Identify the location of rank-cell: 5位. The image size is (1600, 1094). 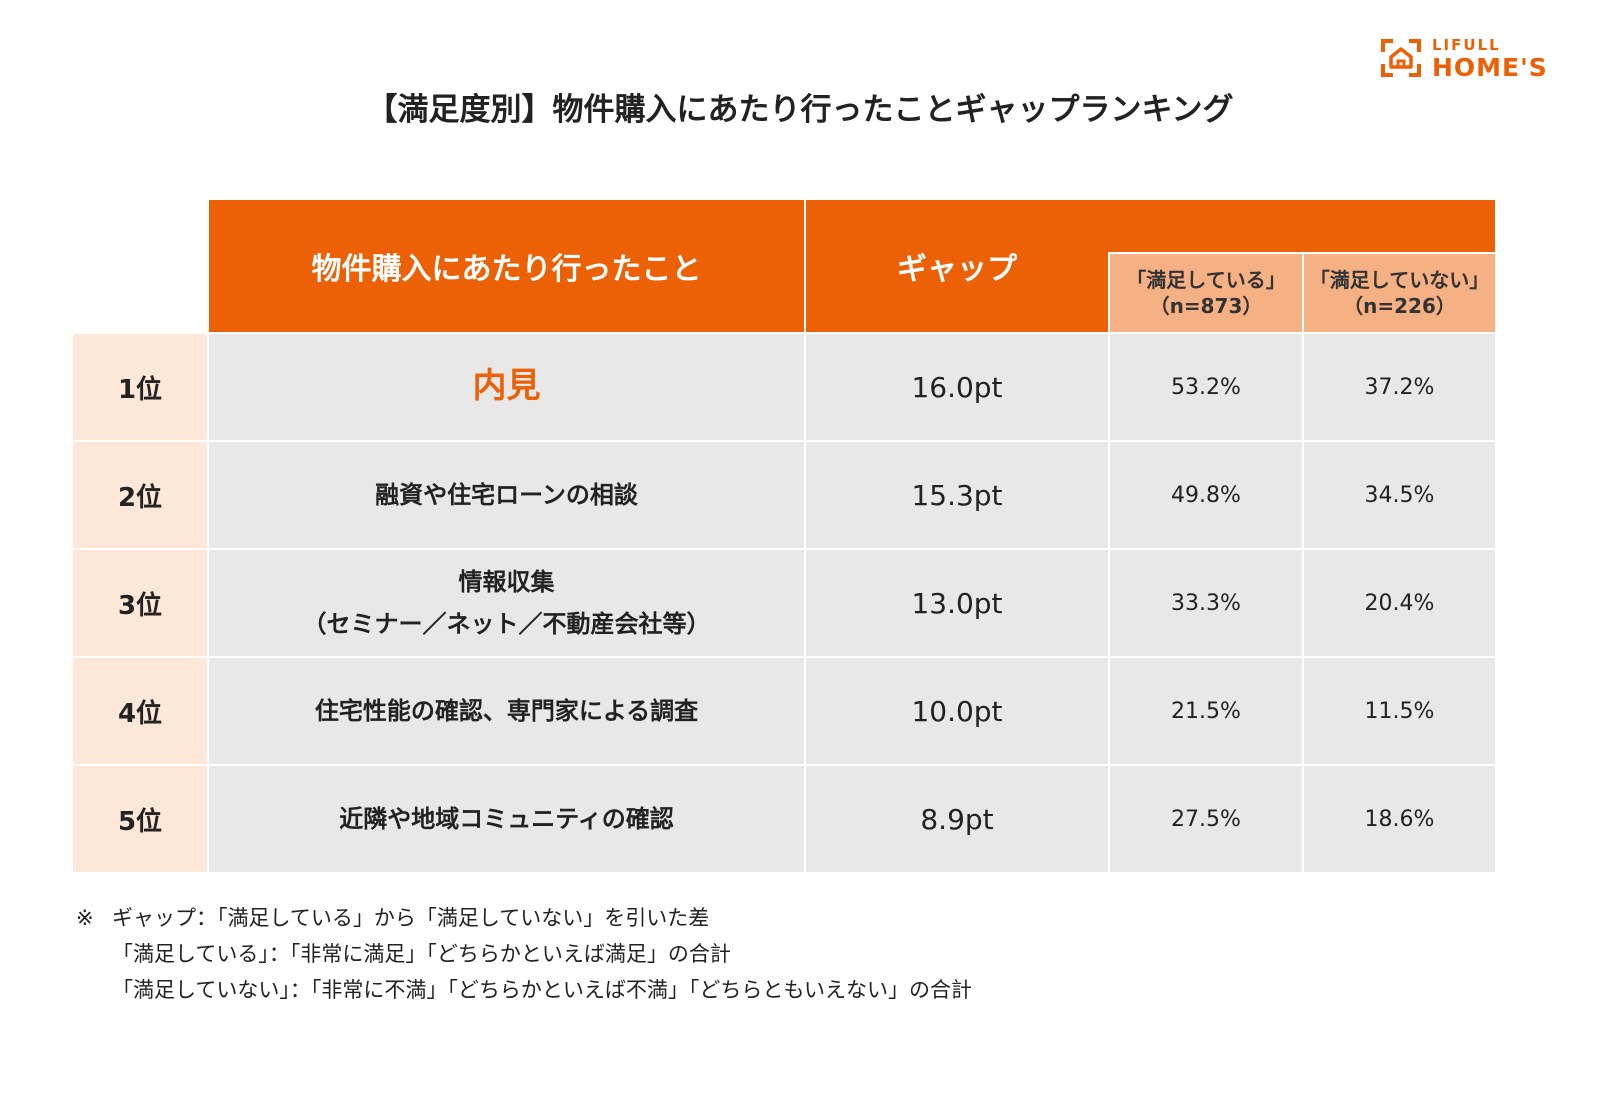
(140, 819).